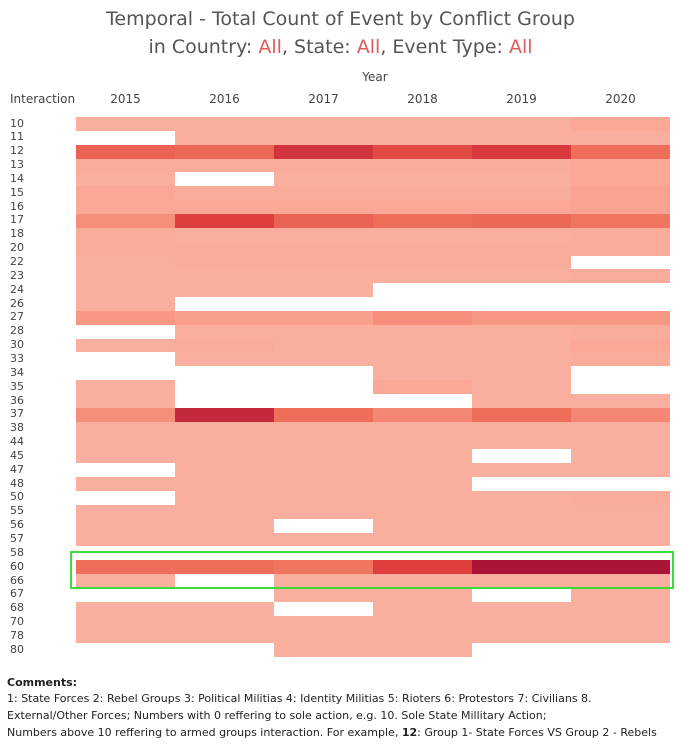  Describe the element at coordinates (368, 47) in the screenshot. I see `title-state-filter: All` at that location.